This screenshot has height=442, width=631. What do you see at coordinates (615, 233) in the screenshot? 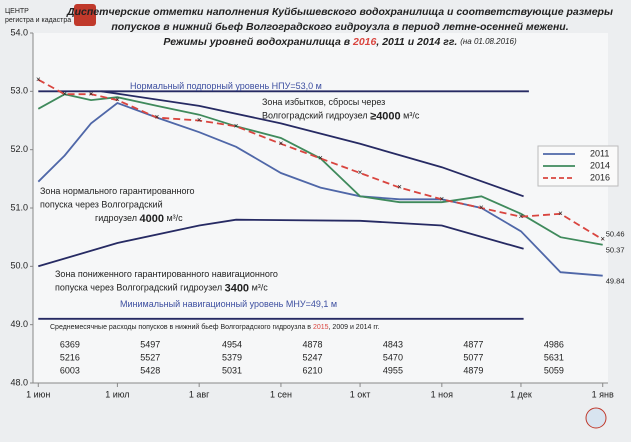
I see `data-label: 50.46` at bounding box center [615, 233].